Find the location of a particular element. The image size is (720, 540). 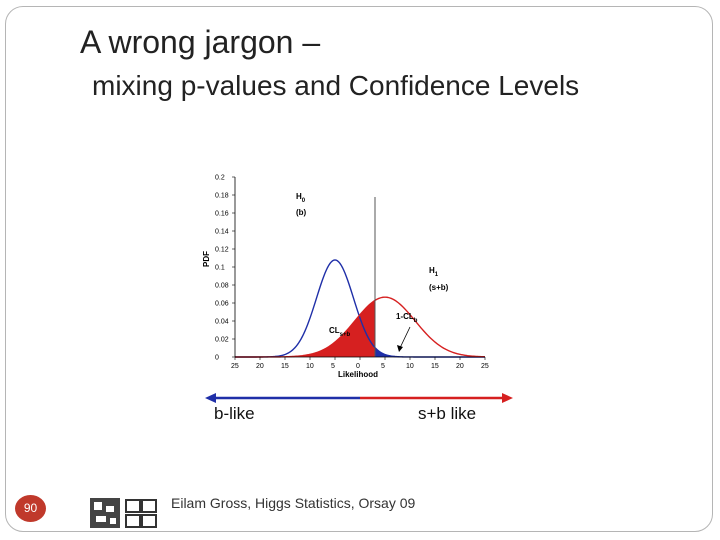

one-minus-clb-label: 1-CLb is located at coordinates (407, 318).